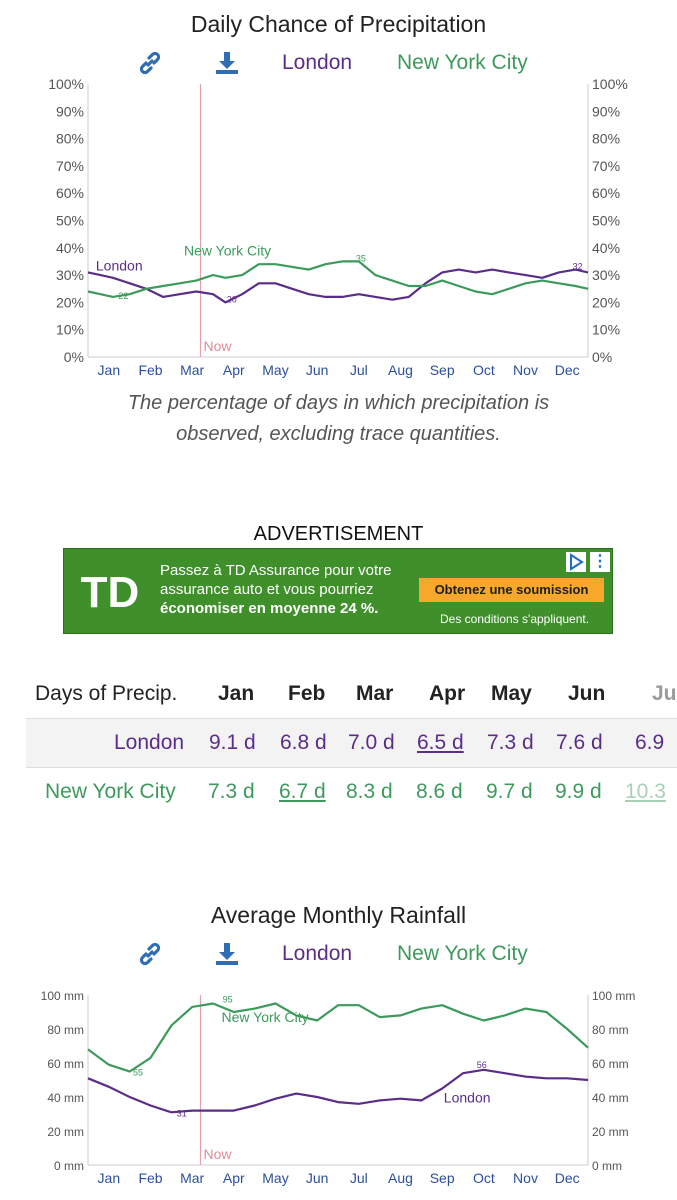 This screenshot has width=677, height=1200. I want to click on y-tick-label-left: 60 mm, so click(65, 1064).